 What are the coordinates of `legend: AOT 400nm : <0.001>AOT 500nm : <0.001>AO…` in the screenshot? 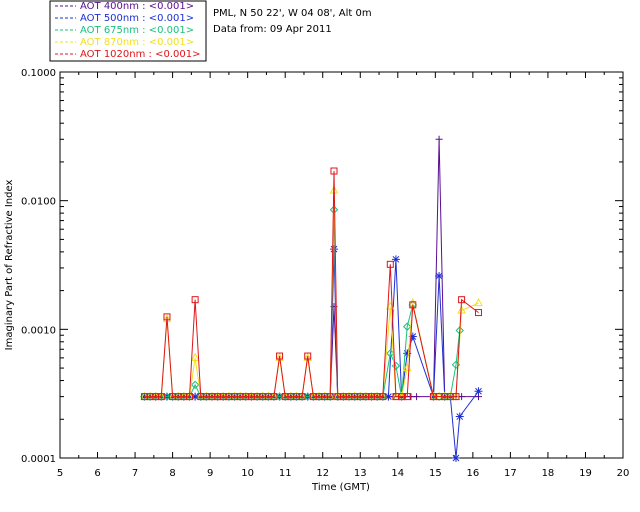 It's located at (127, 30).